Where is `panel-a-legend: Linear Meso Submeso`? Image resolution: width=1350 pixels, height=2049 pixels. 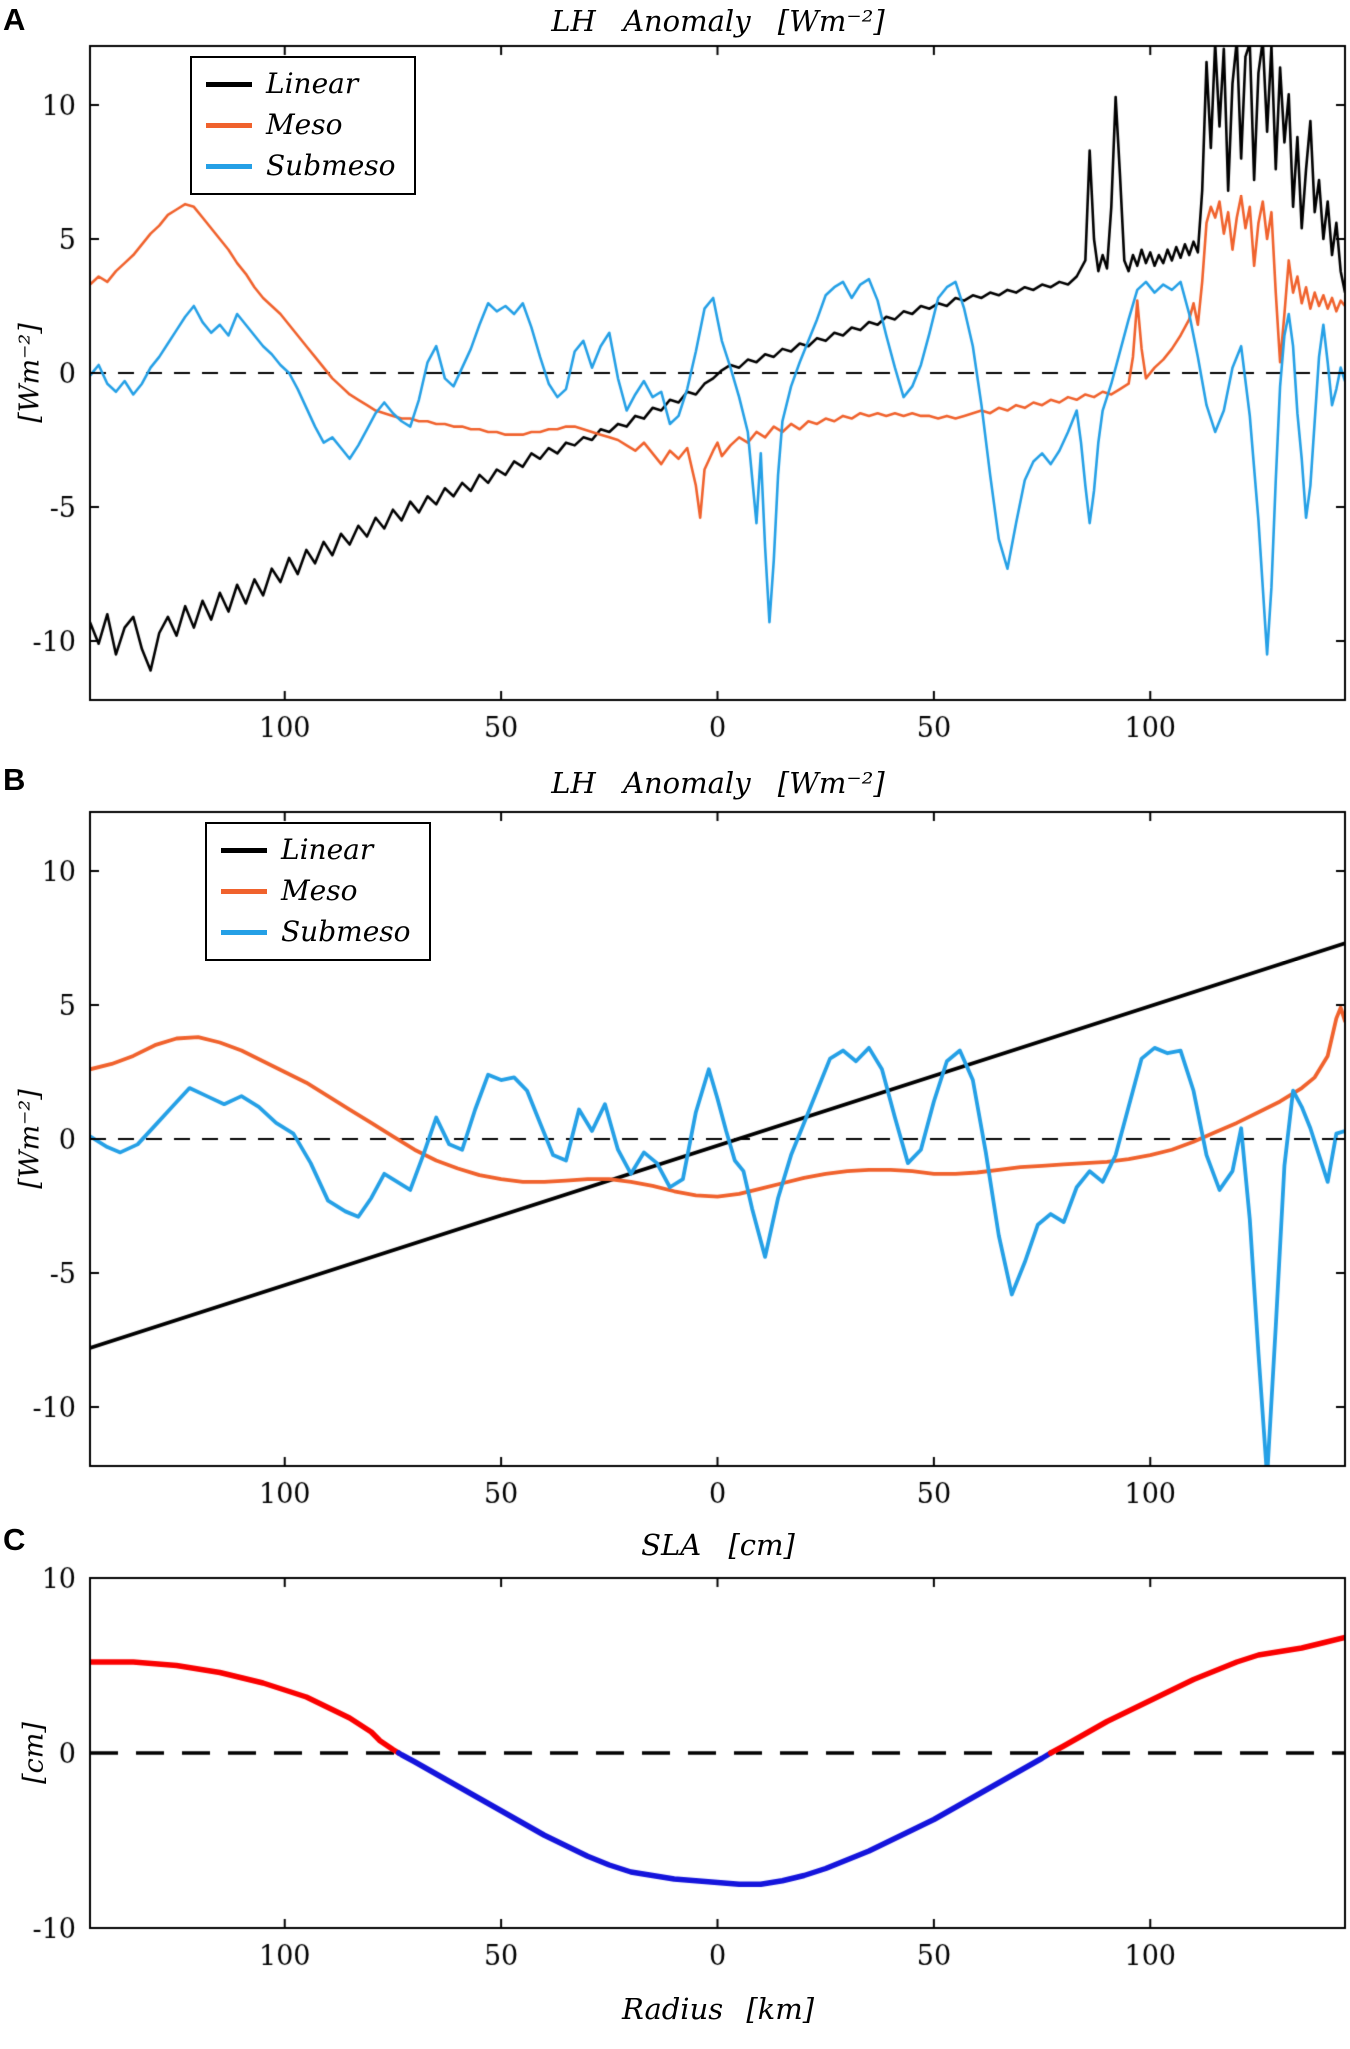
panel-a-legend: Linear Meso Submeso is located at coordinates (303, 125).